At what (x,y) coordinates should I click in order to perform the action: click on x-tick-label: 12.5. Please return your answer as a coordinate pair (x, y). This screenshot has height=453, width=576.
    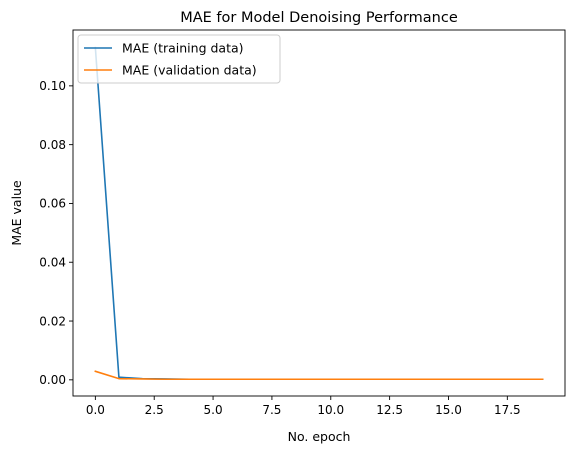
    Looking at the image, I should click on (389, 410).